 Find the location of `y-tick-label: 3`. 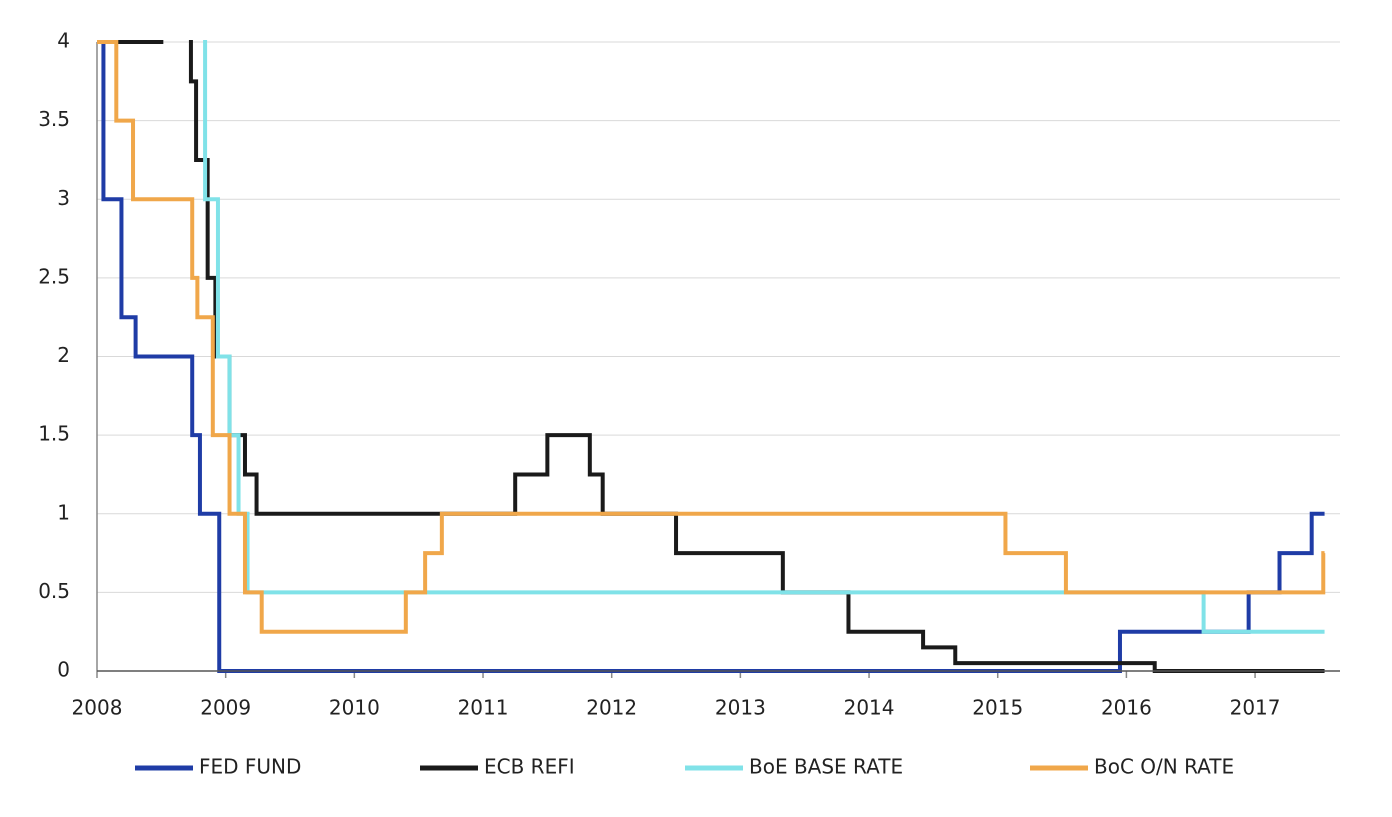

y-tick-label: 3 is located at coordinates (63, 198).